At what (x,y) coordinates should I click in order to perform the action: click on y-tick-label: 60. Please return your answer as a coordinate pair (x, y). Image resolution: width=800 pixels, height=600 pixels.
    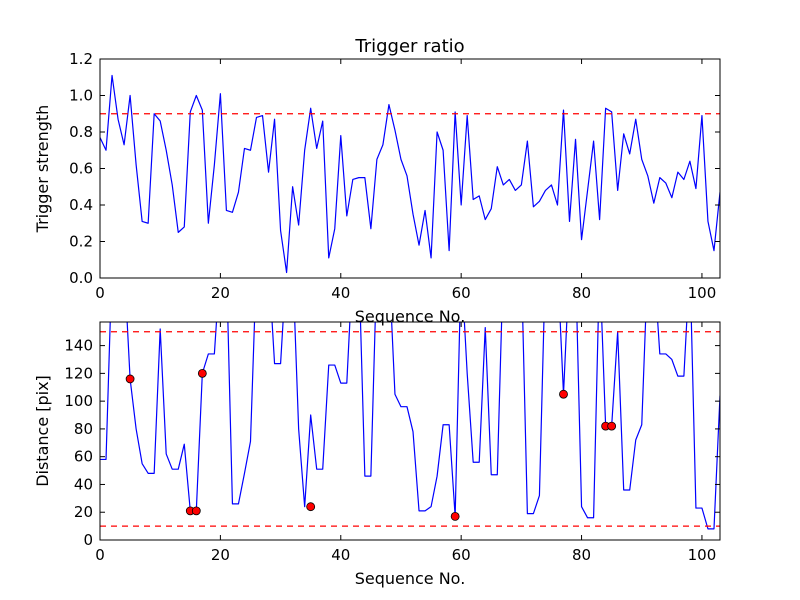
    Looking at the image, I should click on (83, 457).